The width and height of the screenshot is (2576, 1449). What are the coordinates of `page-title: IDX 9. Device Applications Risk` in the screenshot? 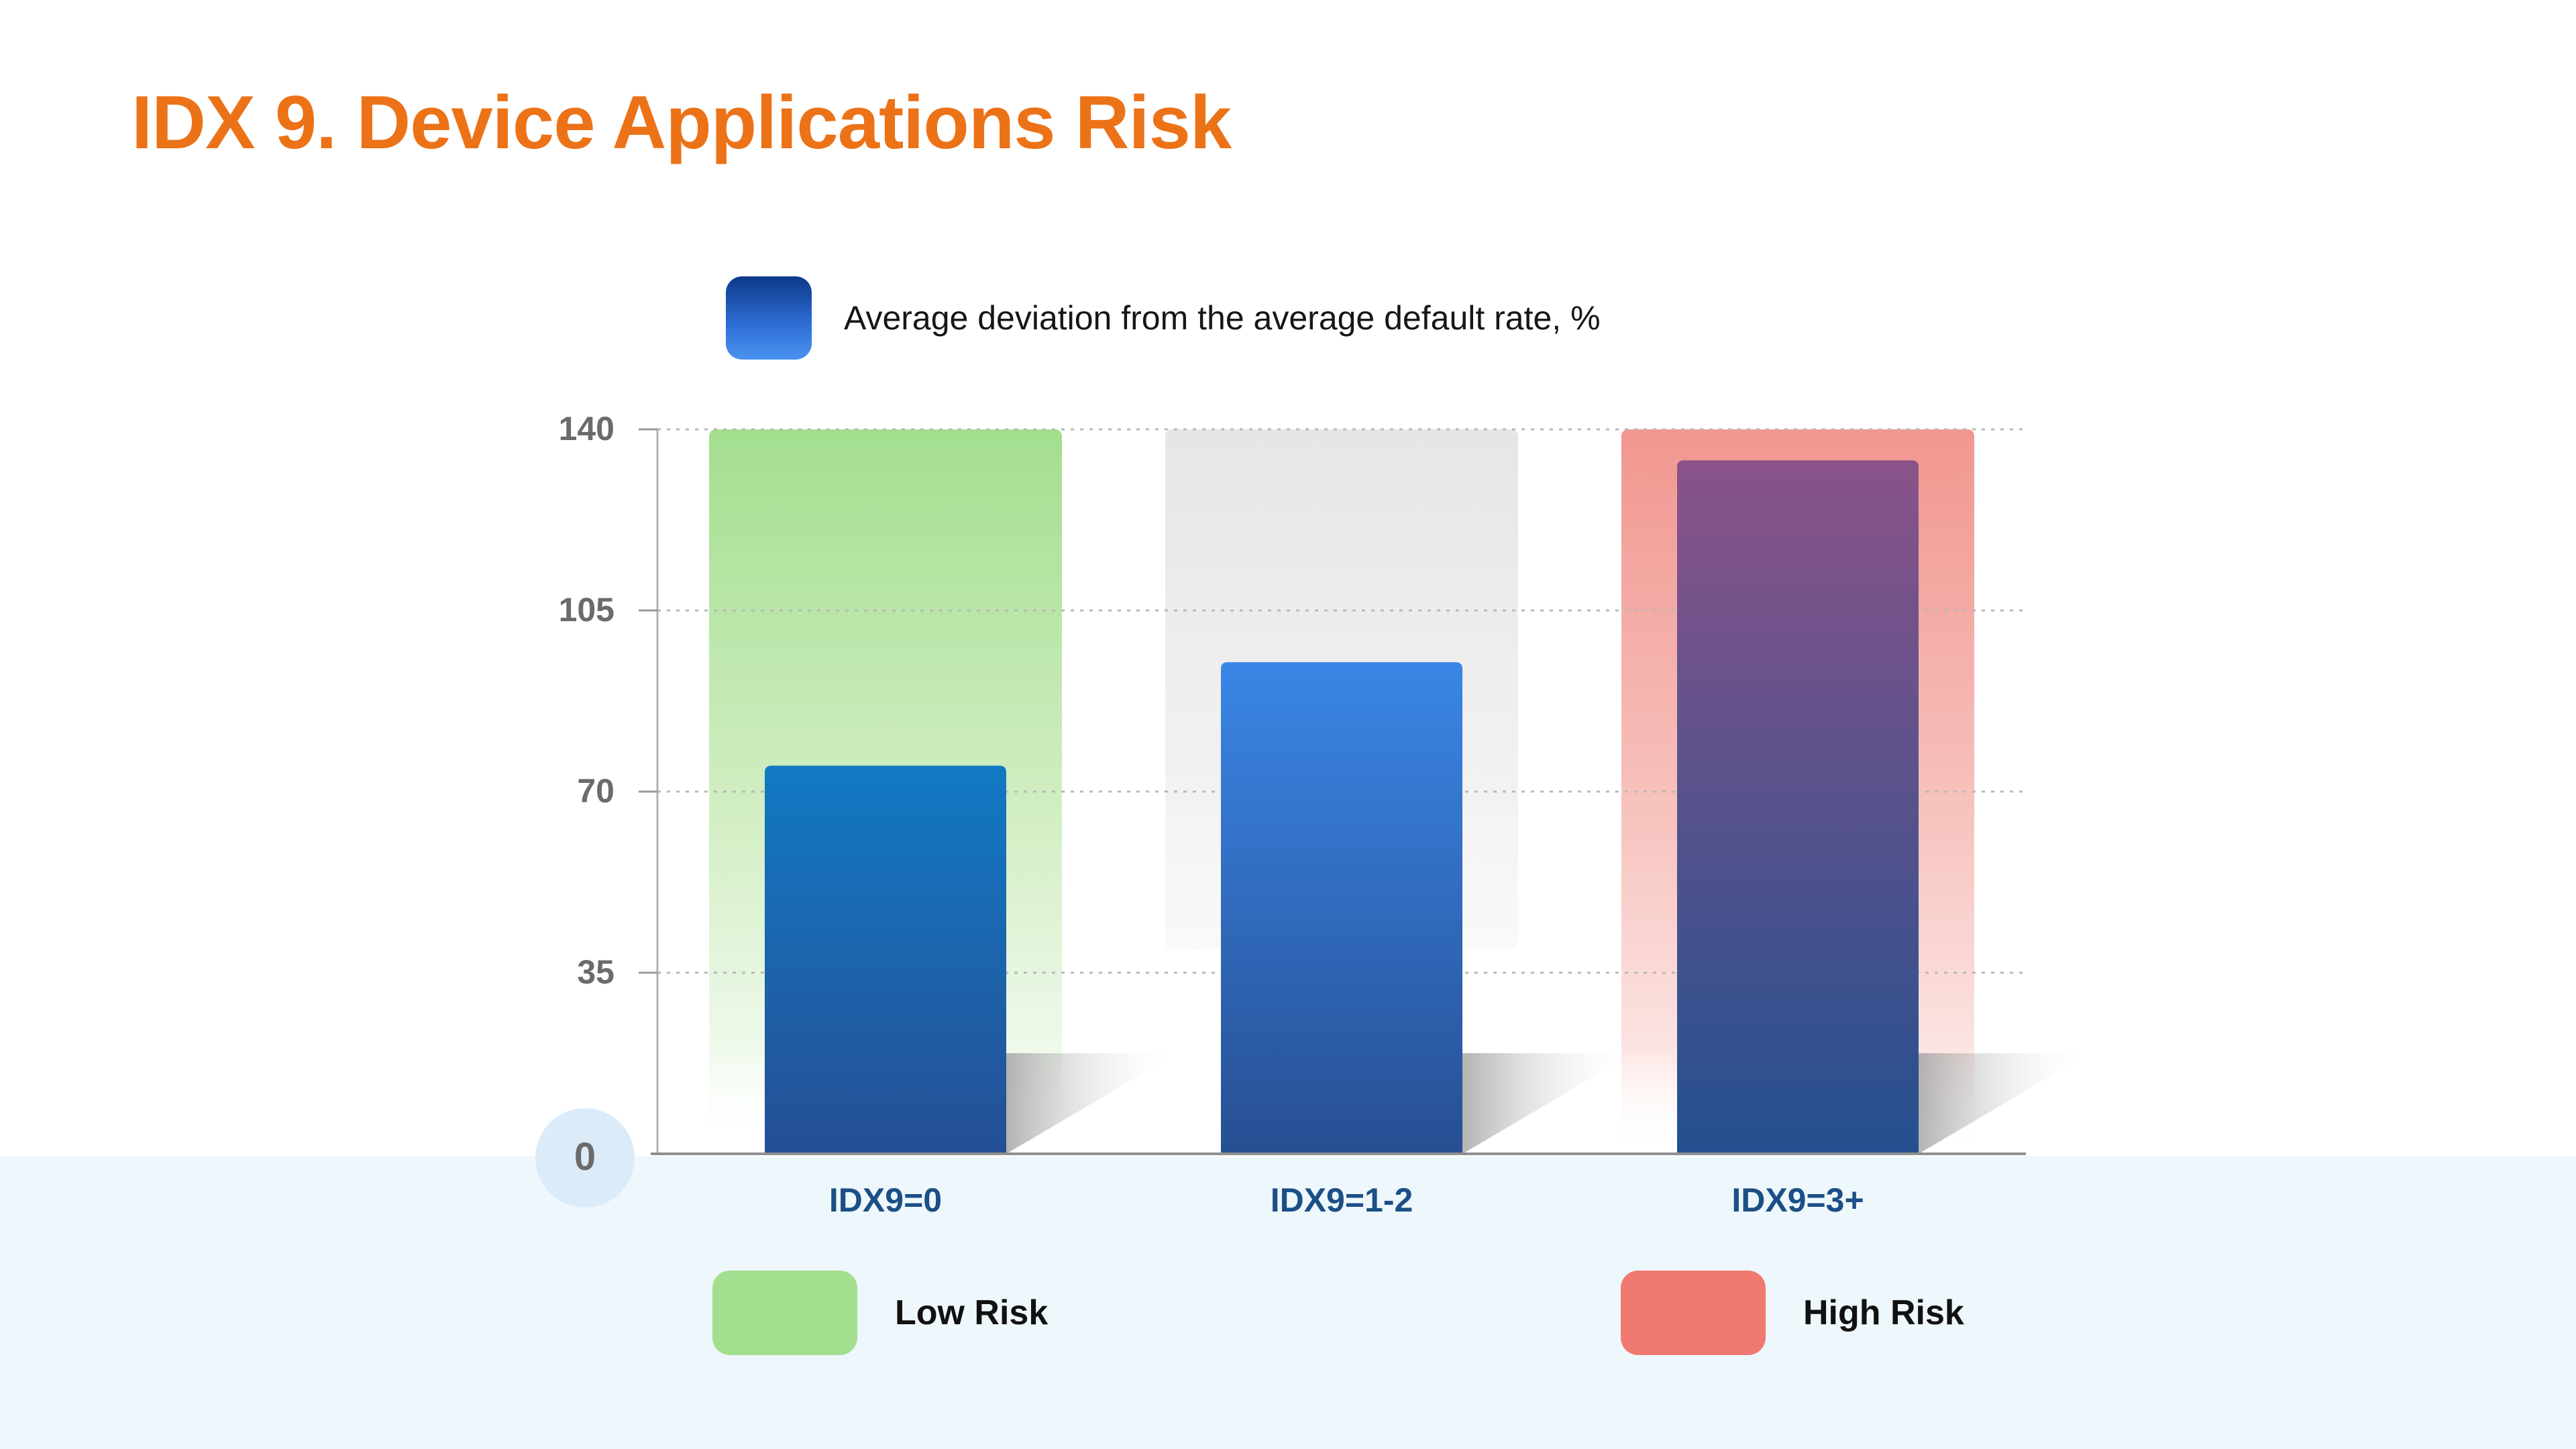 It's located at (681, 122).